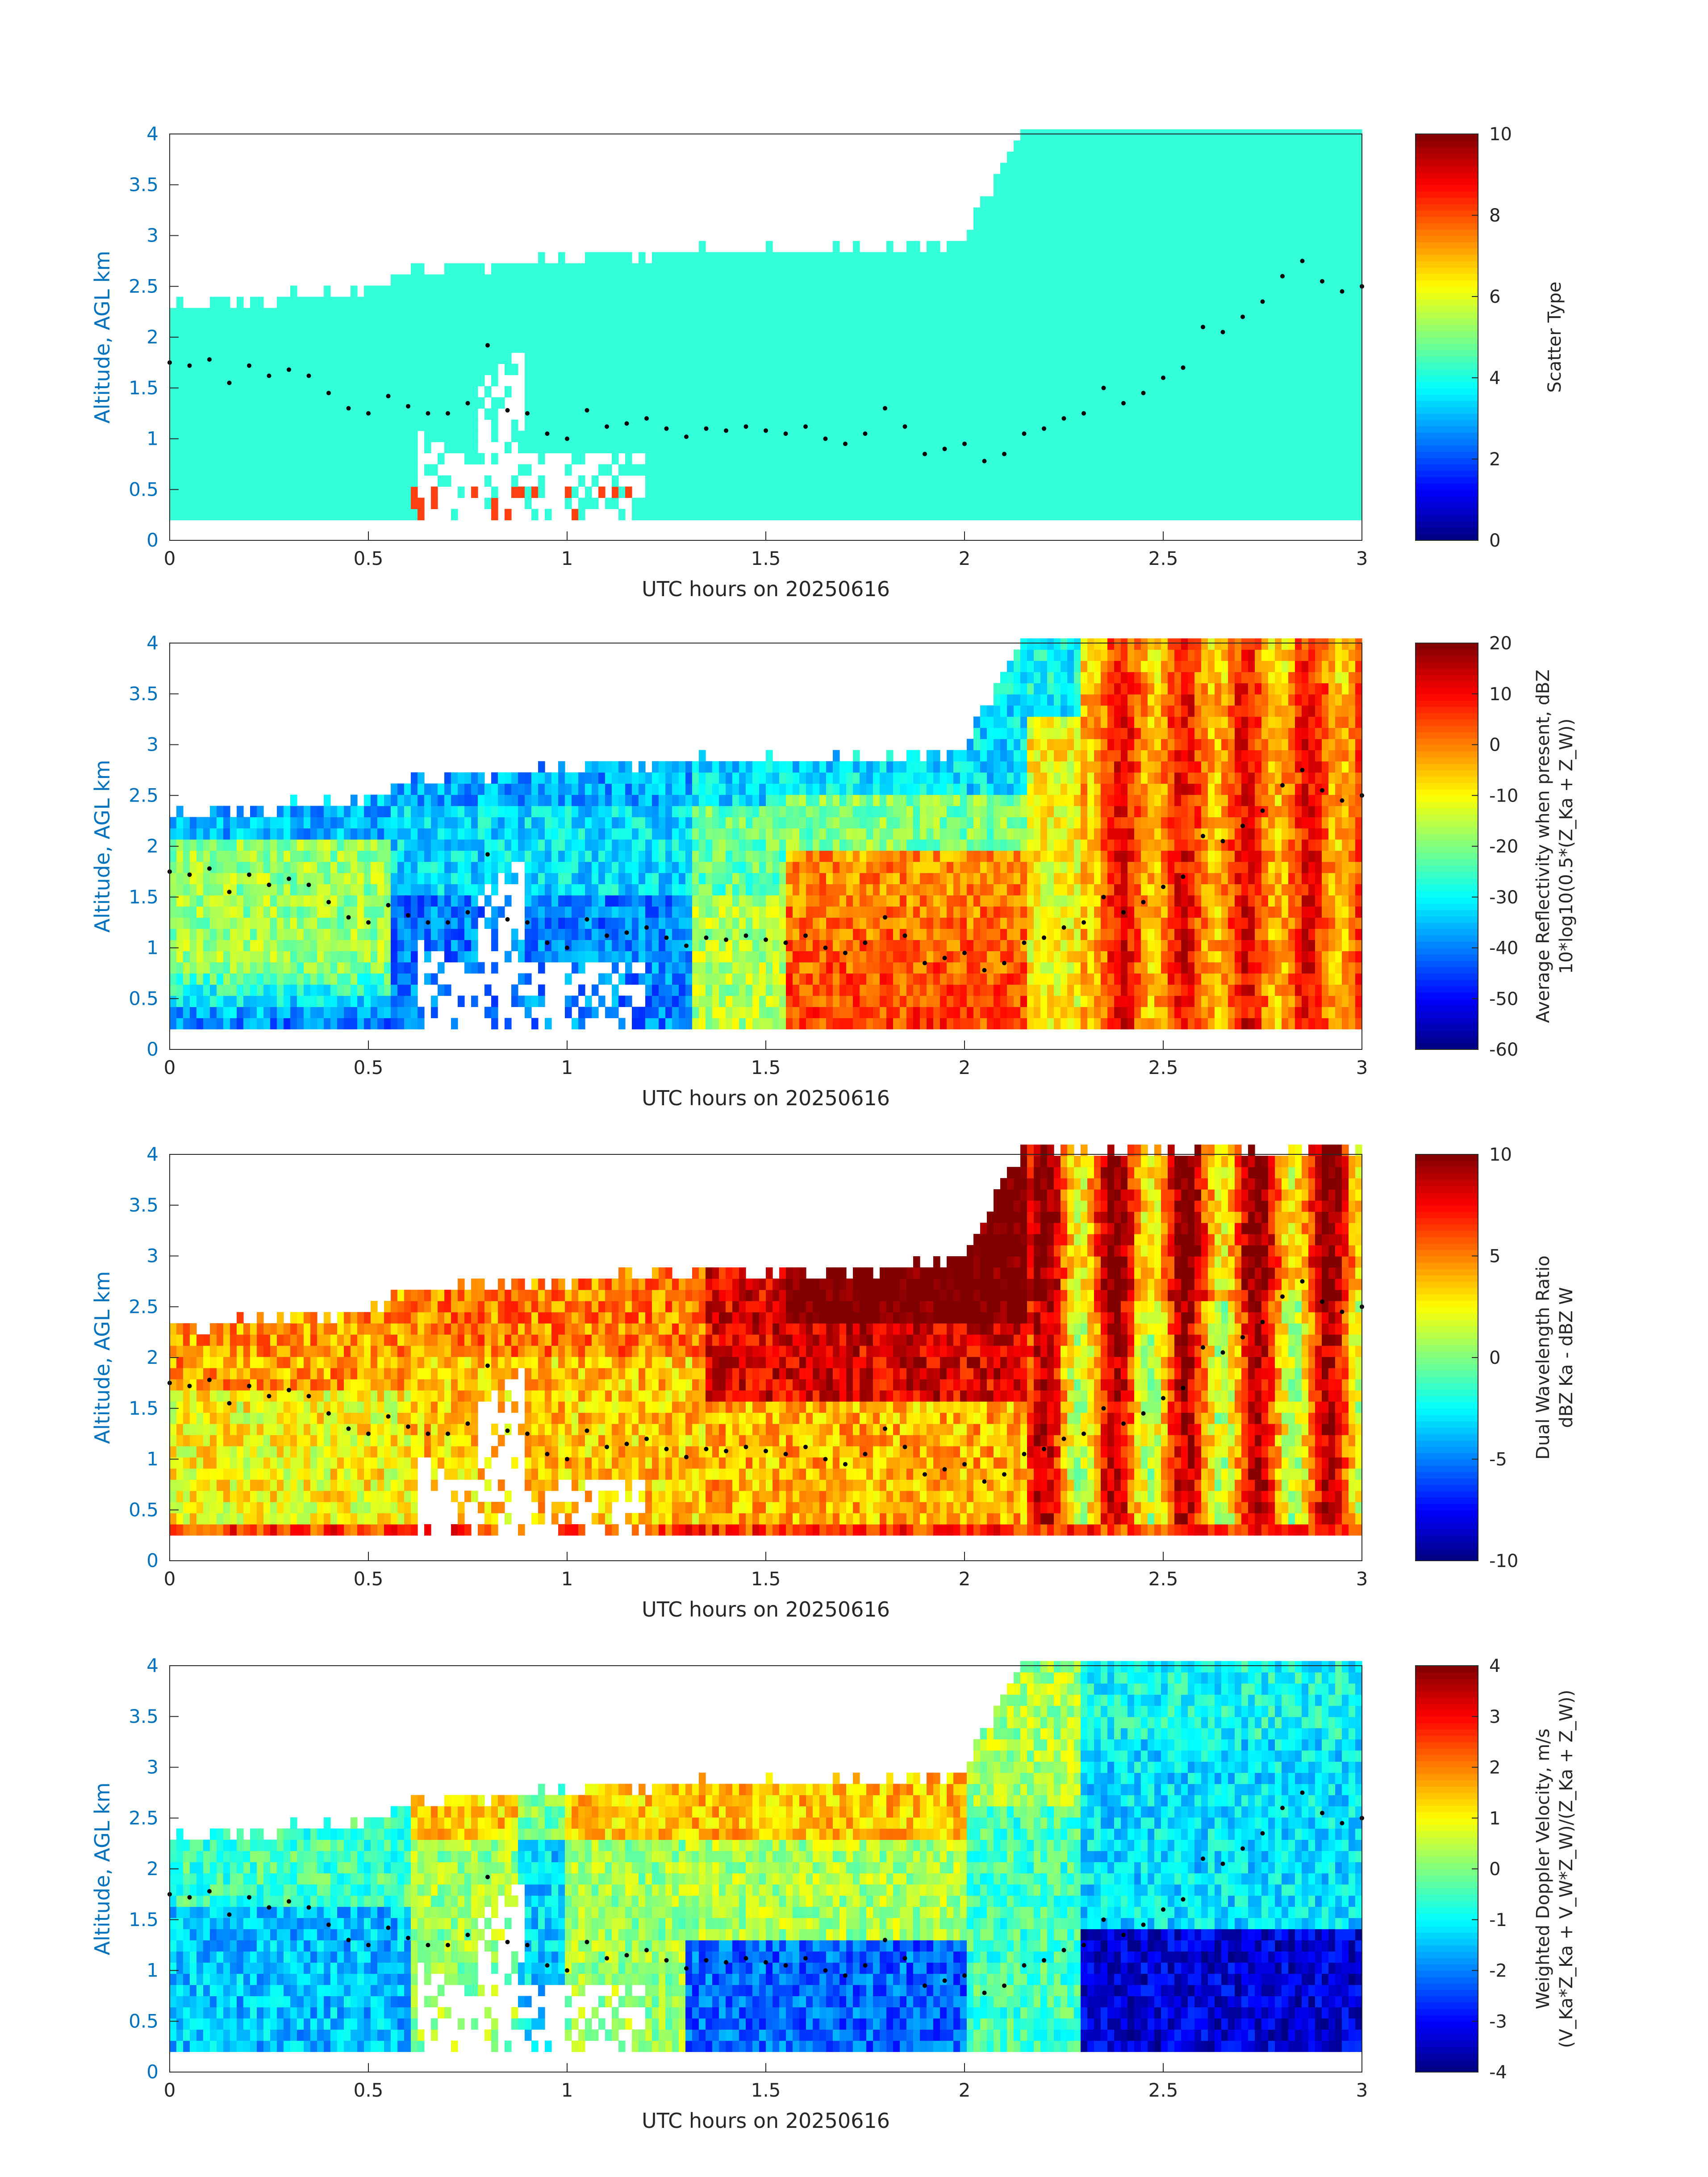  I want to click on marker-point, so click(189, 365).